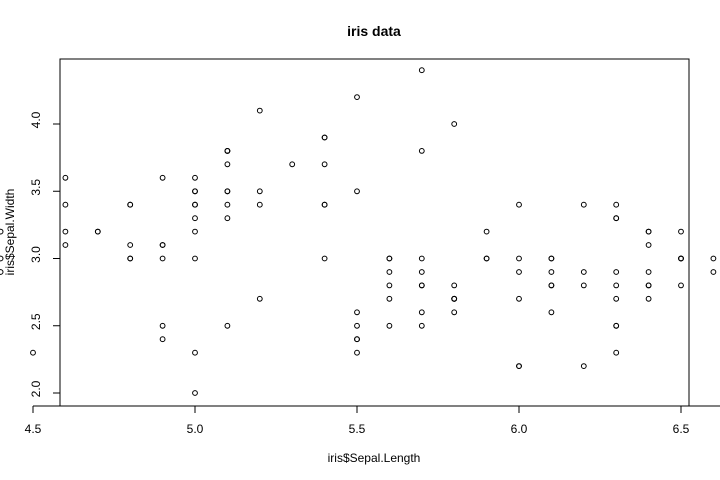 This screenshot has height=480, width=720. I want to click on x-axis-label: iris$Sepal.Length, so click(374, 458).